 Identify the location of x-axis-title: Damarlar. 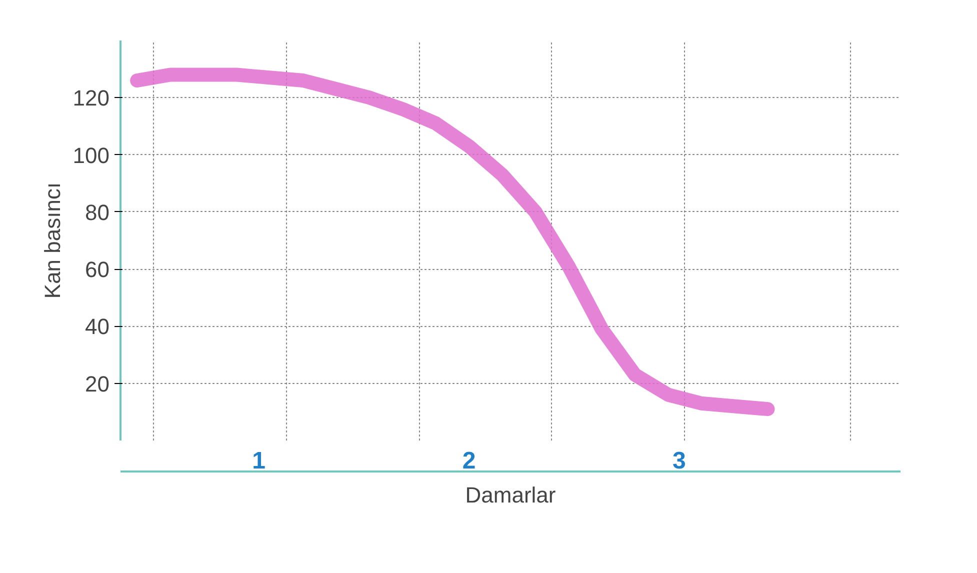
(510, 495).